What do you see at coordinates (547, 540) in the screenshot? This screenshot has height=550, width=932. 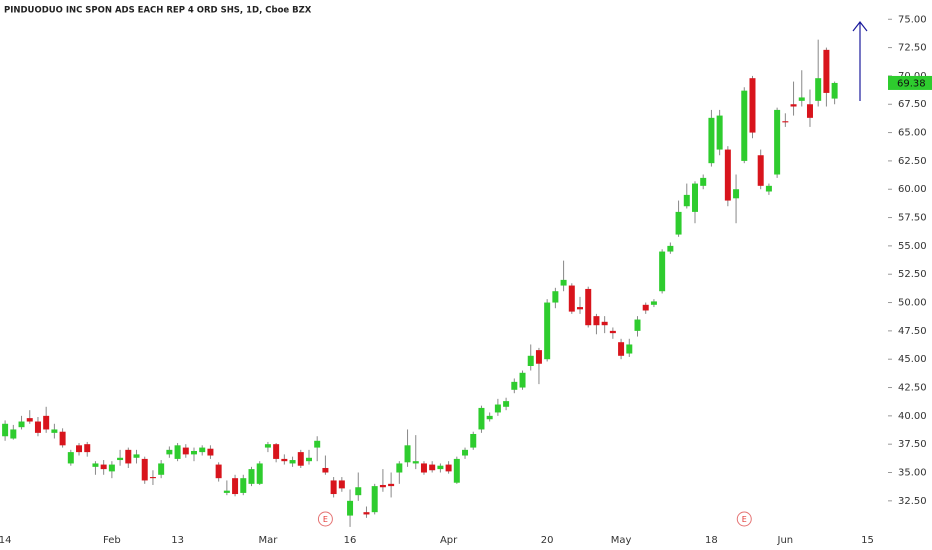 I see `x-tick-label: 20` at bounding box center [547, 540].